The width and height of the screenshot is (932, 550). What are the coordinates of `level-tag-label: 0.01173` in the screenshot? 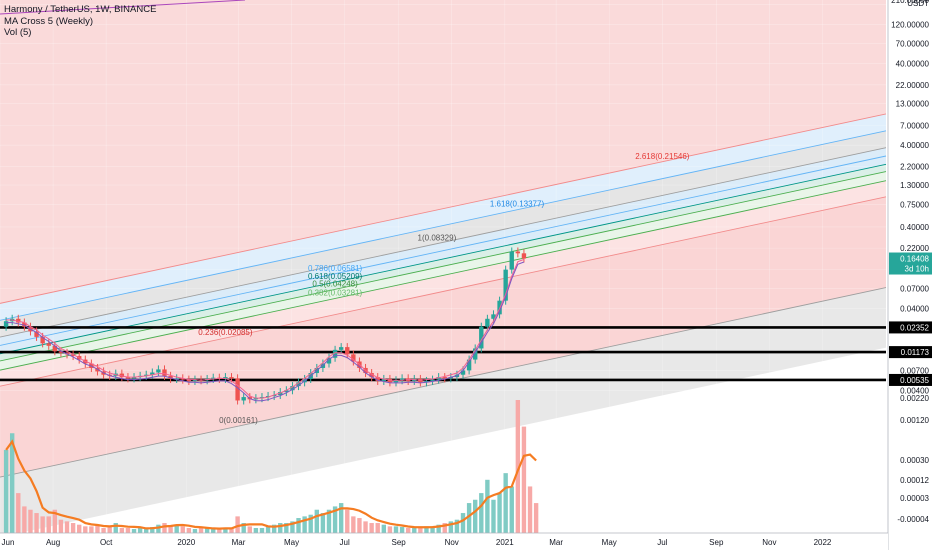 It's located at (915, 352).